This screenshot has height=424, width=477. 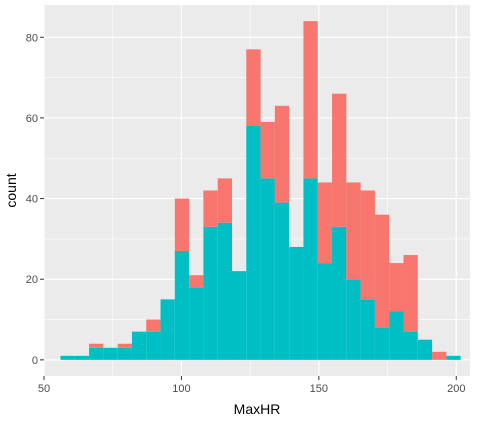 What do you see at coordinates (11, 190) in the screenshot?
I see `y-axis-title: count` at bounding box center [11, 190].